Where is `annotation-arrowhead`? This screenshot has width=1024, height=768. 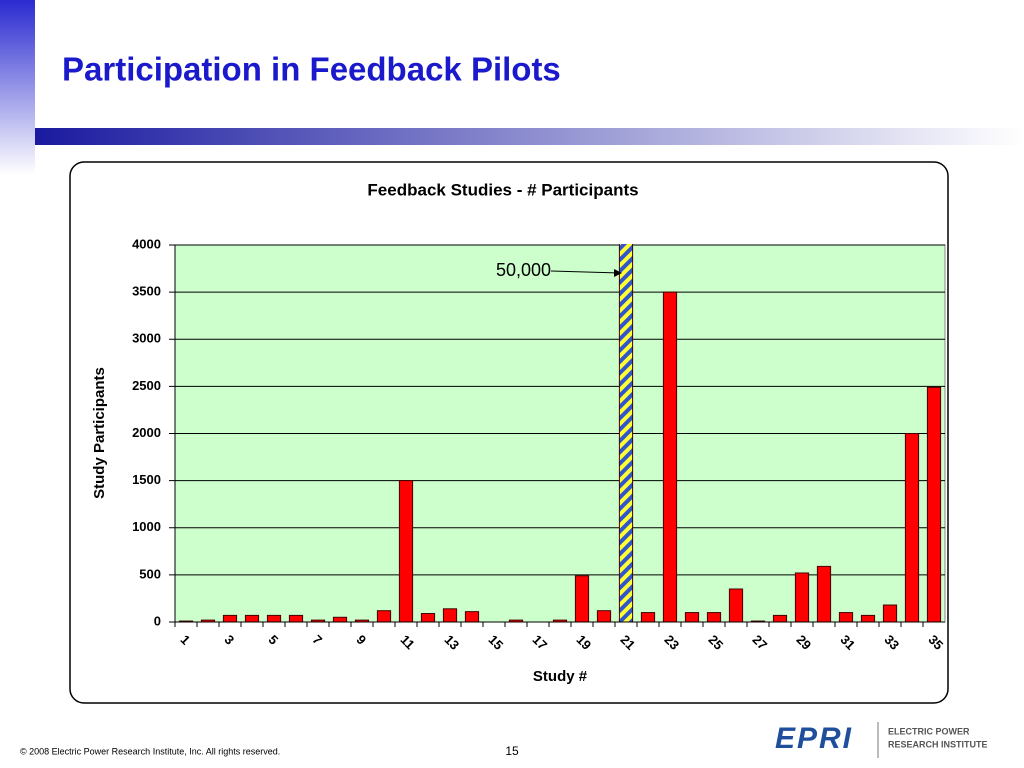
annotation-arrowhead is located at coordinates (618, 273).